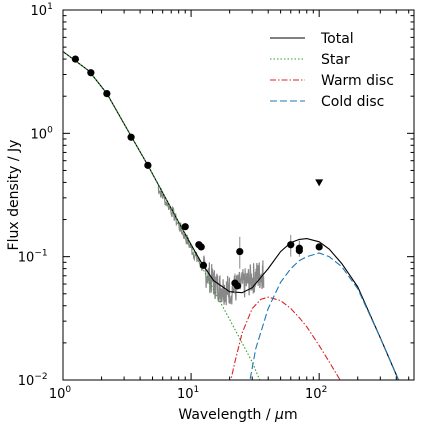 This screenshot has width=436, height=436. I want to click on upper-limit-marker, so click(319, 183).